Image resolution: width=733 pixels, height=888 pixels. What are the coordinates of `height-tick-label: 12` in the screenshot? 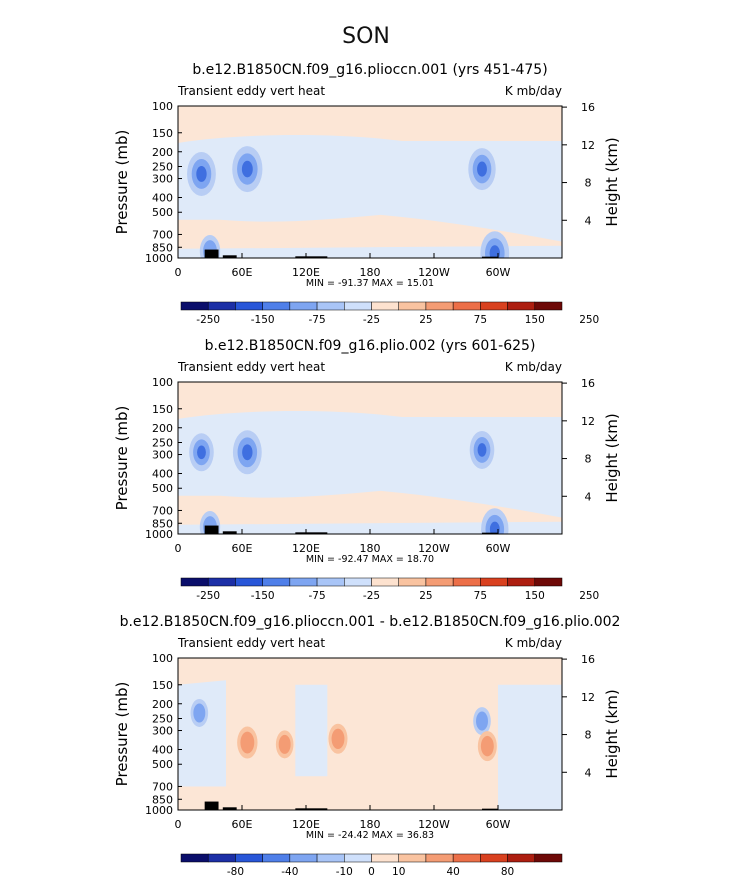 It's located at (588, 145).